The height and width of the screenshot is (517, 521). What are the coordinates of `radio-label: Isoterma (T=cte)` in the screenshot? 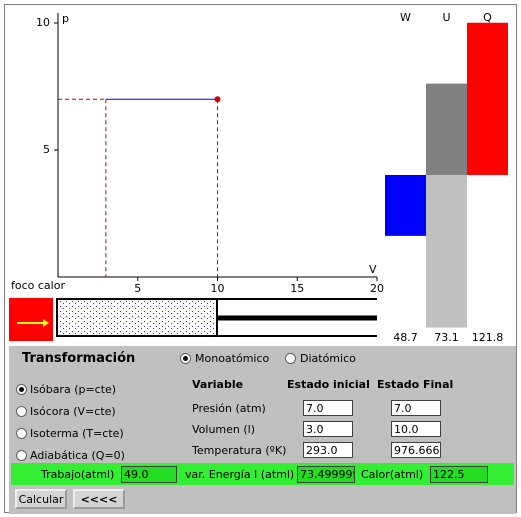 It's located at (77, 433).